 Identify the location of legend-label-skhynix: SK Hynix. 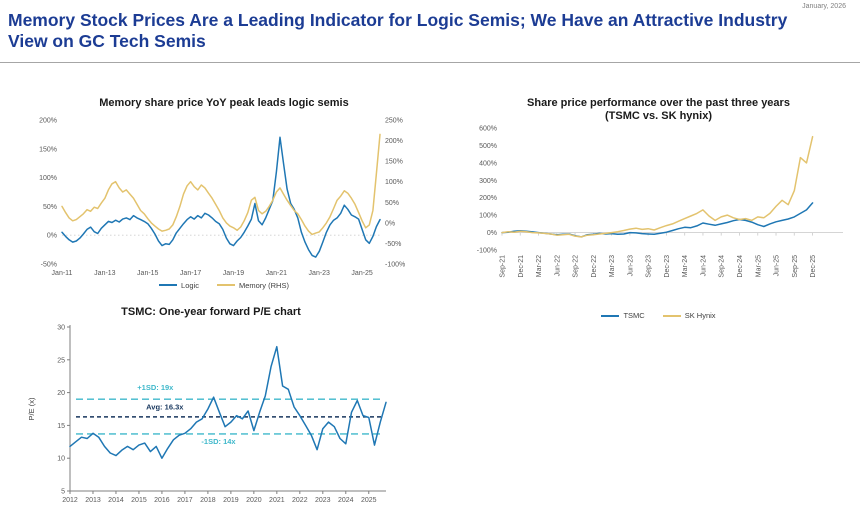
(700, 316).